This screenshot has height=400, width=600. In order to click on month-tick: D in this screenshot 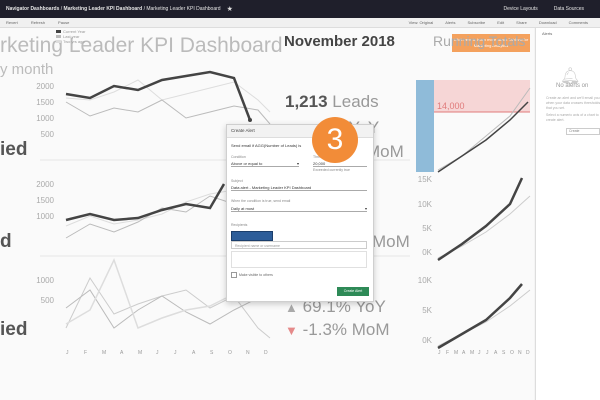, I will do `click(266, 353)`.